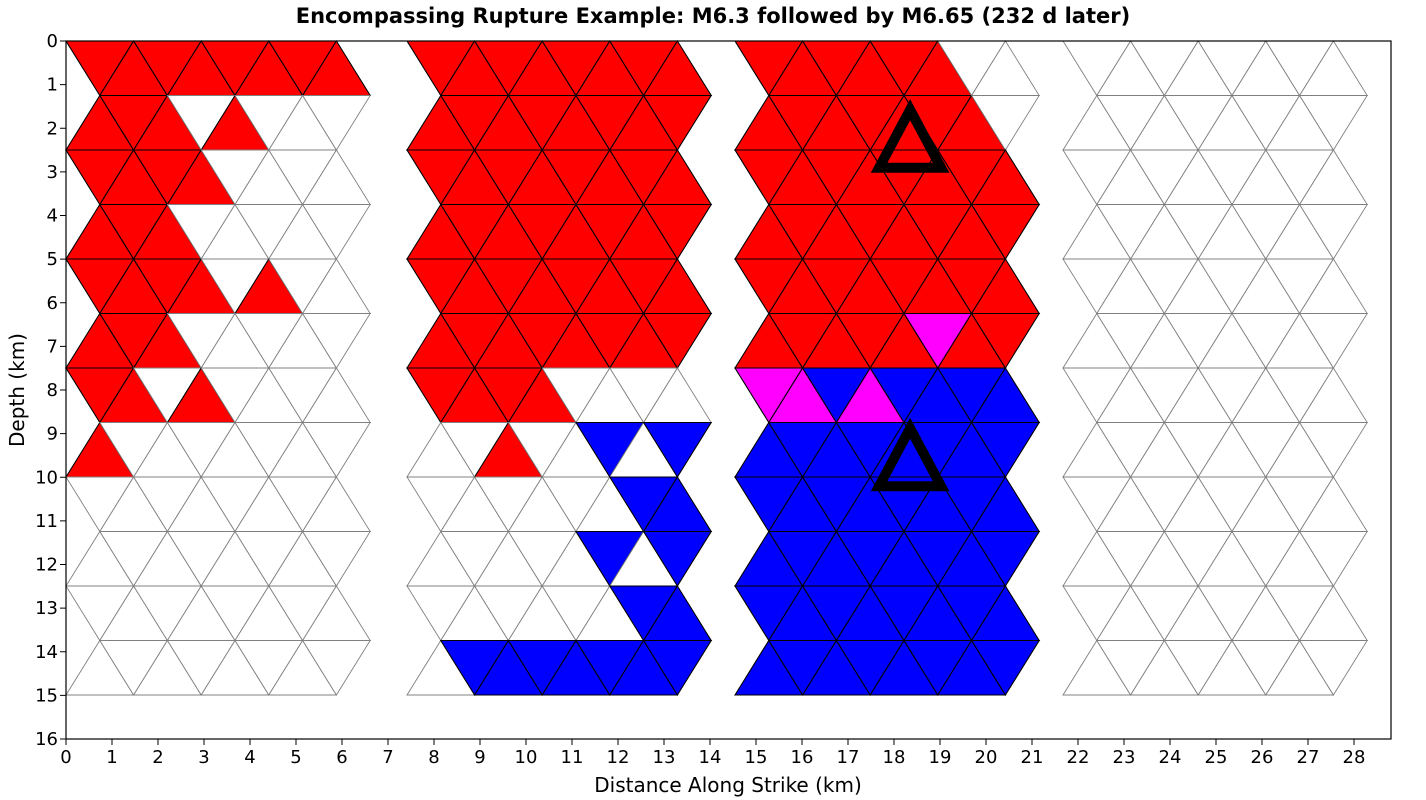 The image size is (1426, 800). Describe the element at coordinates (1124, 757) in the screenshot. I see `x-tick-label: 23` at that location.